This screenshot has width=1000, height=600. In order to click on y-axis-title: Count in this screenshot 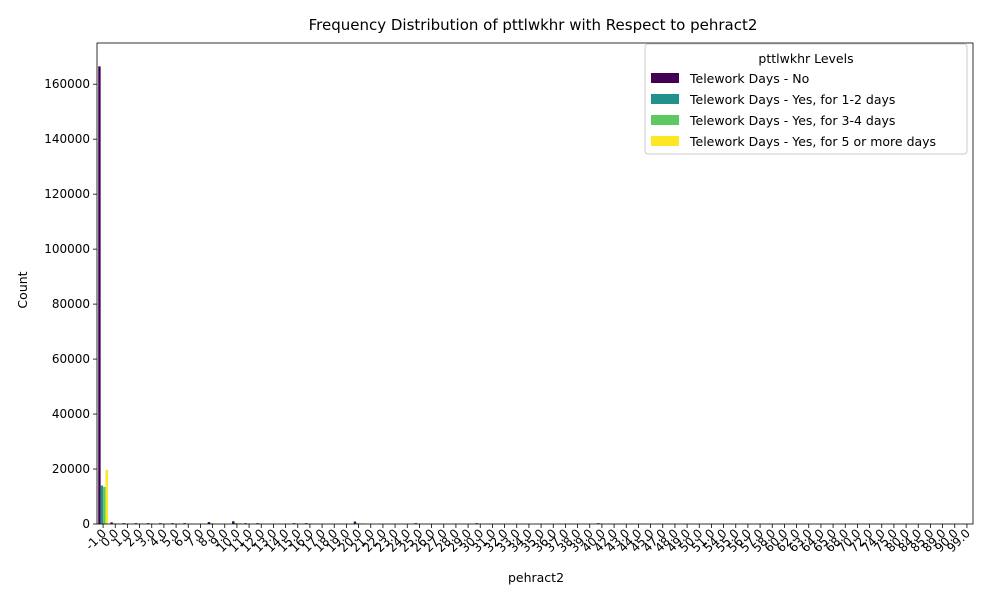, I will do `click(22, 289)`.